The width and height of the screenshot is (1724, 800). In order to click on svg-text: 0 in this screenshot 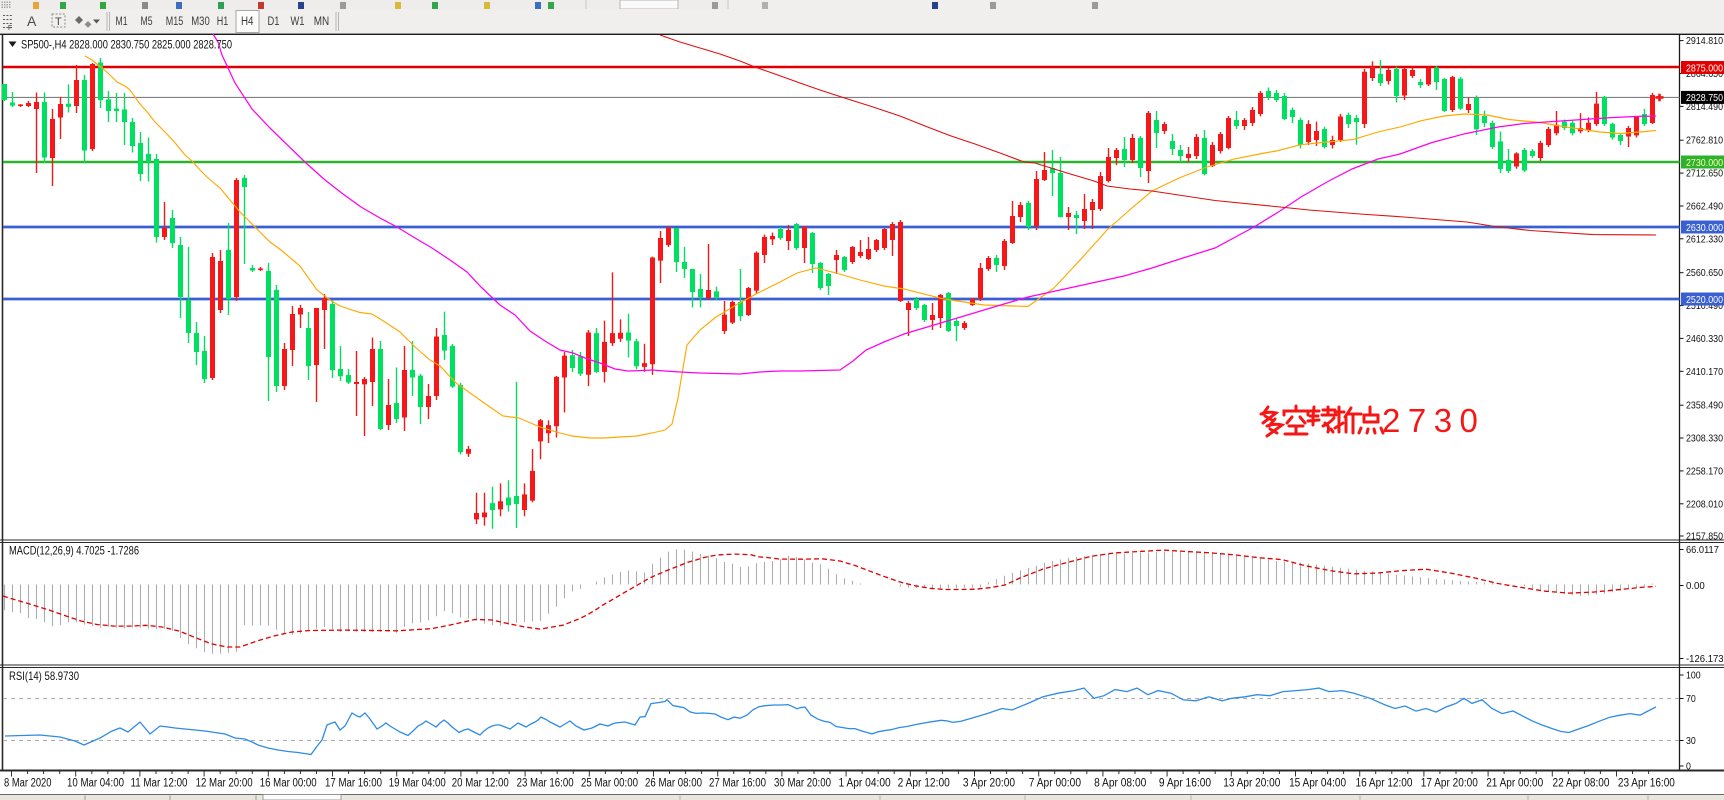, I will do `click(1688, 767)`.